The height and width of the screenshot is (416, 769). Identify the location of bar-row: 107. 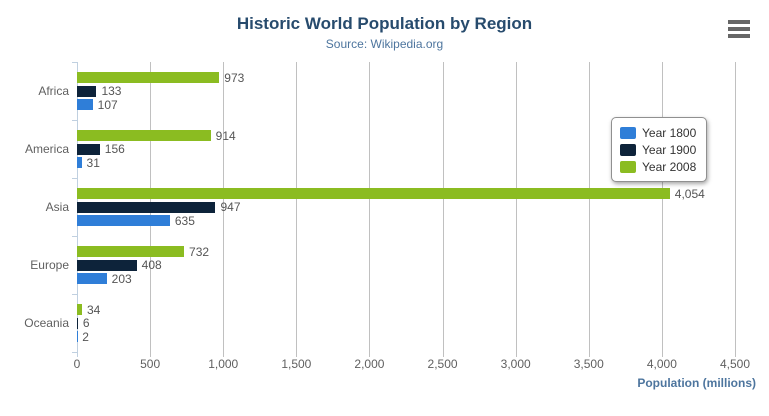
(406, 104).